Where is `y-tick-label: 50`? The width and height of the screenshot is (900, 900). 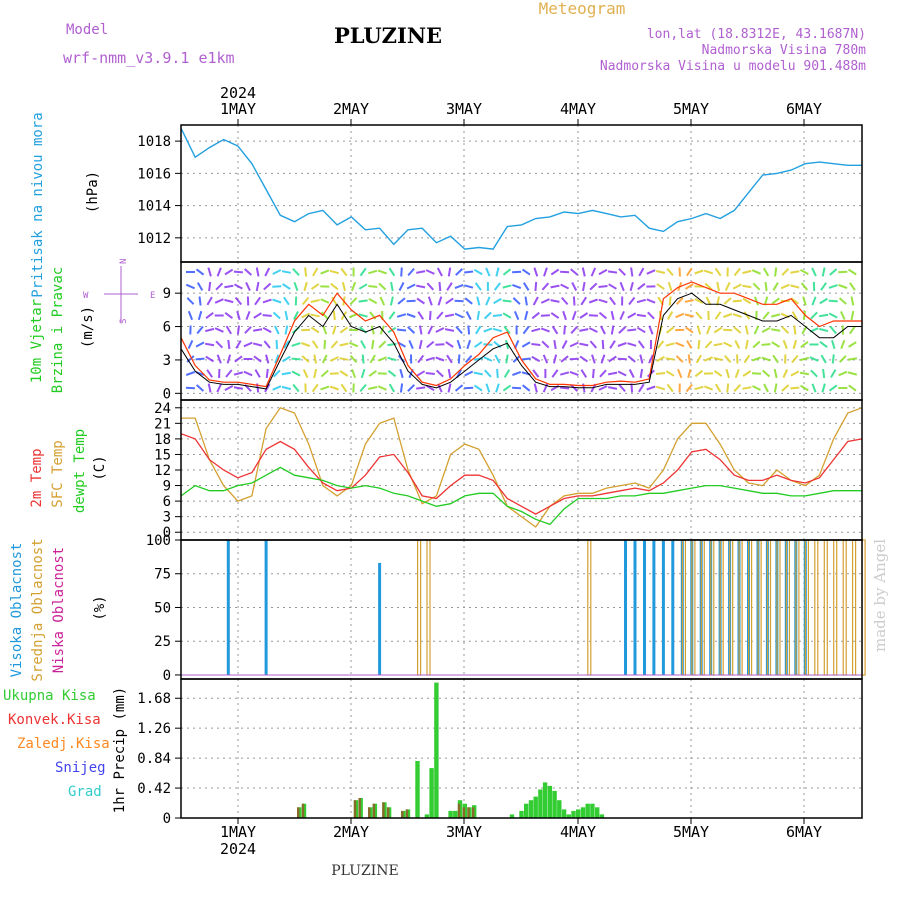
y-tick-label: 50 is located at coordinates (162, 608).